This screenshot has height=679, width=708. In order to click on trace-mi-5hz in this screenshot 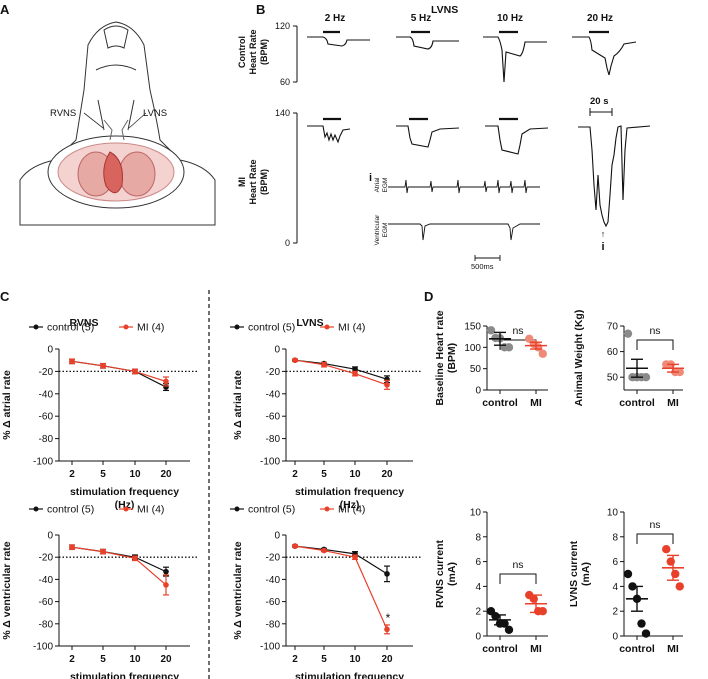, I will do `click(428, 136)`.